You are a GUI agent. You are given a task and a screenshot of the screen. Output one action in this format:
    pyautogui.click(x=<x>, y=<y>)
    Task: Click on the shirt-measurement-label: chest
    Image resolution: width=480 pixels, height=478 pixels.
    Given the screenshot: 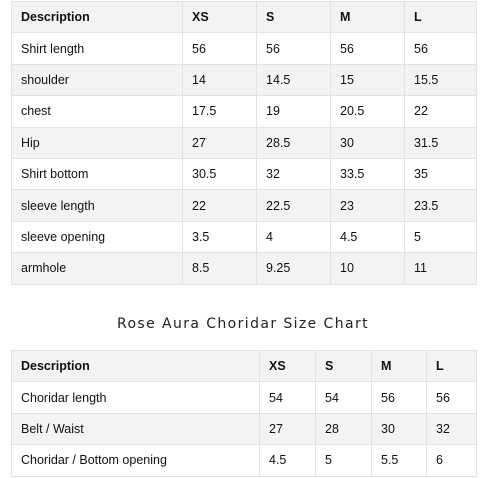 What is the action you would take?
    pyautogui.click(x=97, y=111)
    